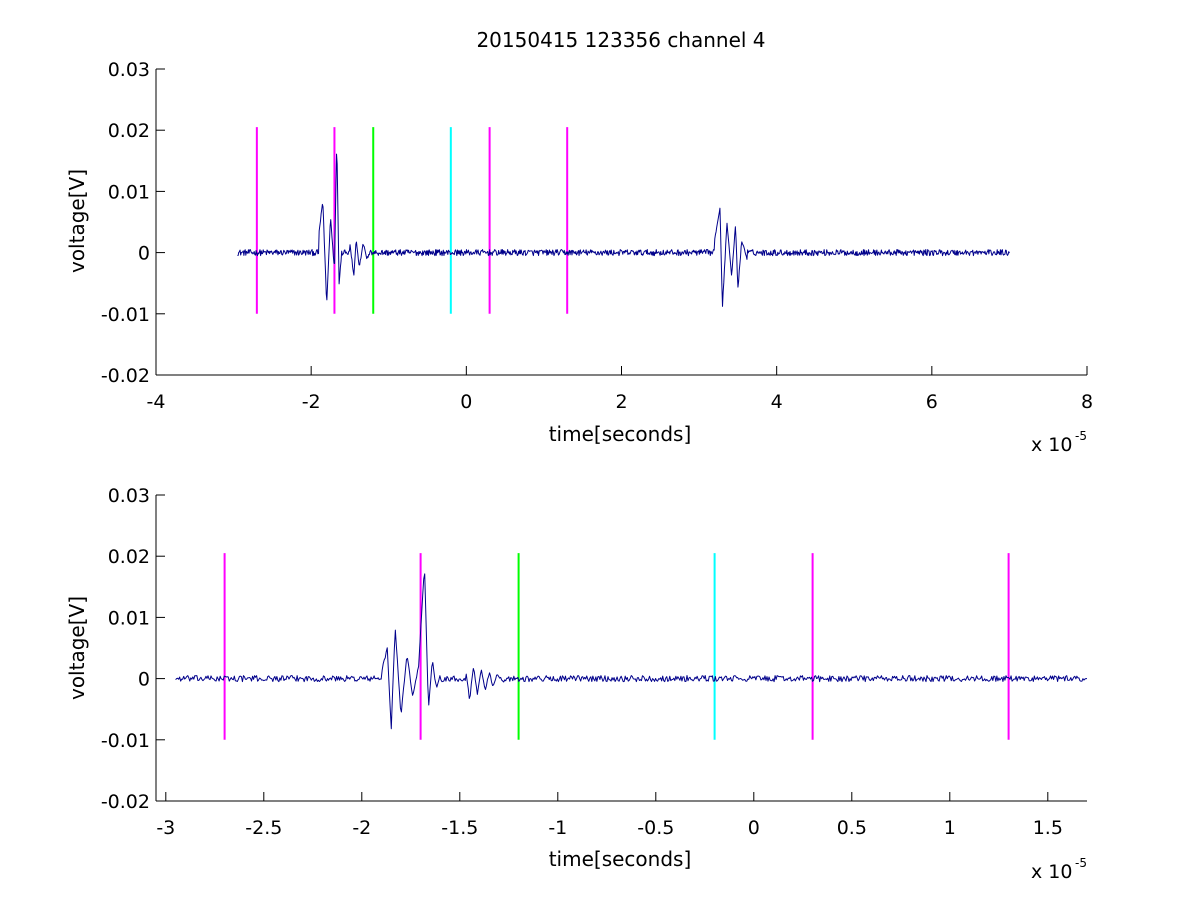 The image size is (1200, 901). Describe the element at coordinates (459, 828) in the screenshot. I see `x-tick-label: -1.5` at that location.